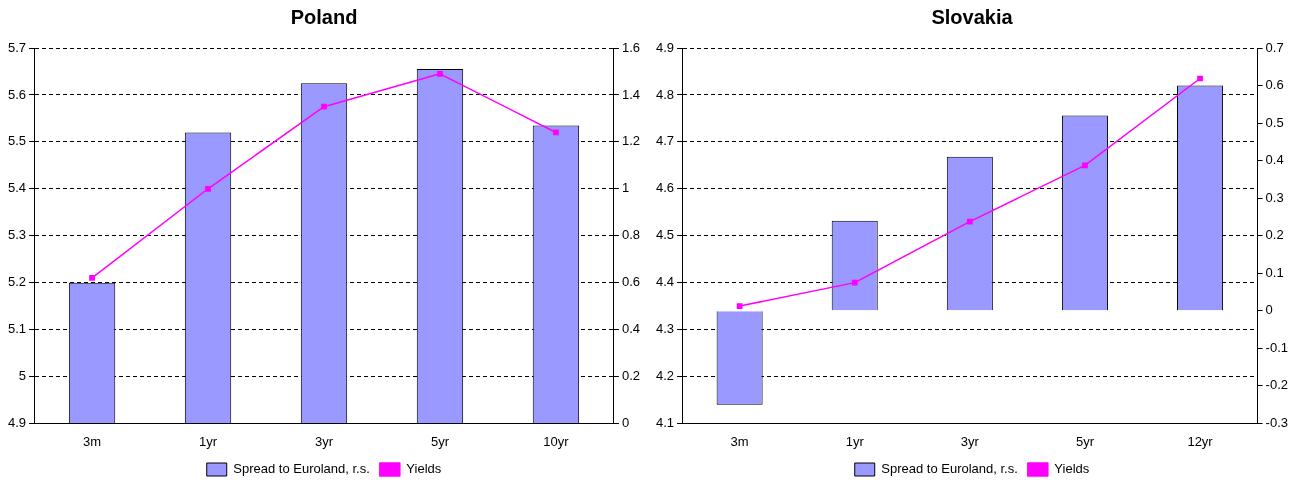 The width and height of the screenshot is (1297, 486). I want to click on y2-tick-label: 0.8, so click(631, 235).